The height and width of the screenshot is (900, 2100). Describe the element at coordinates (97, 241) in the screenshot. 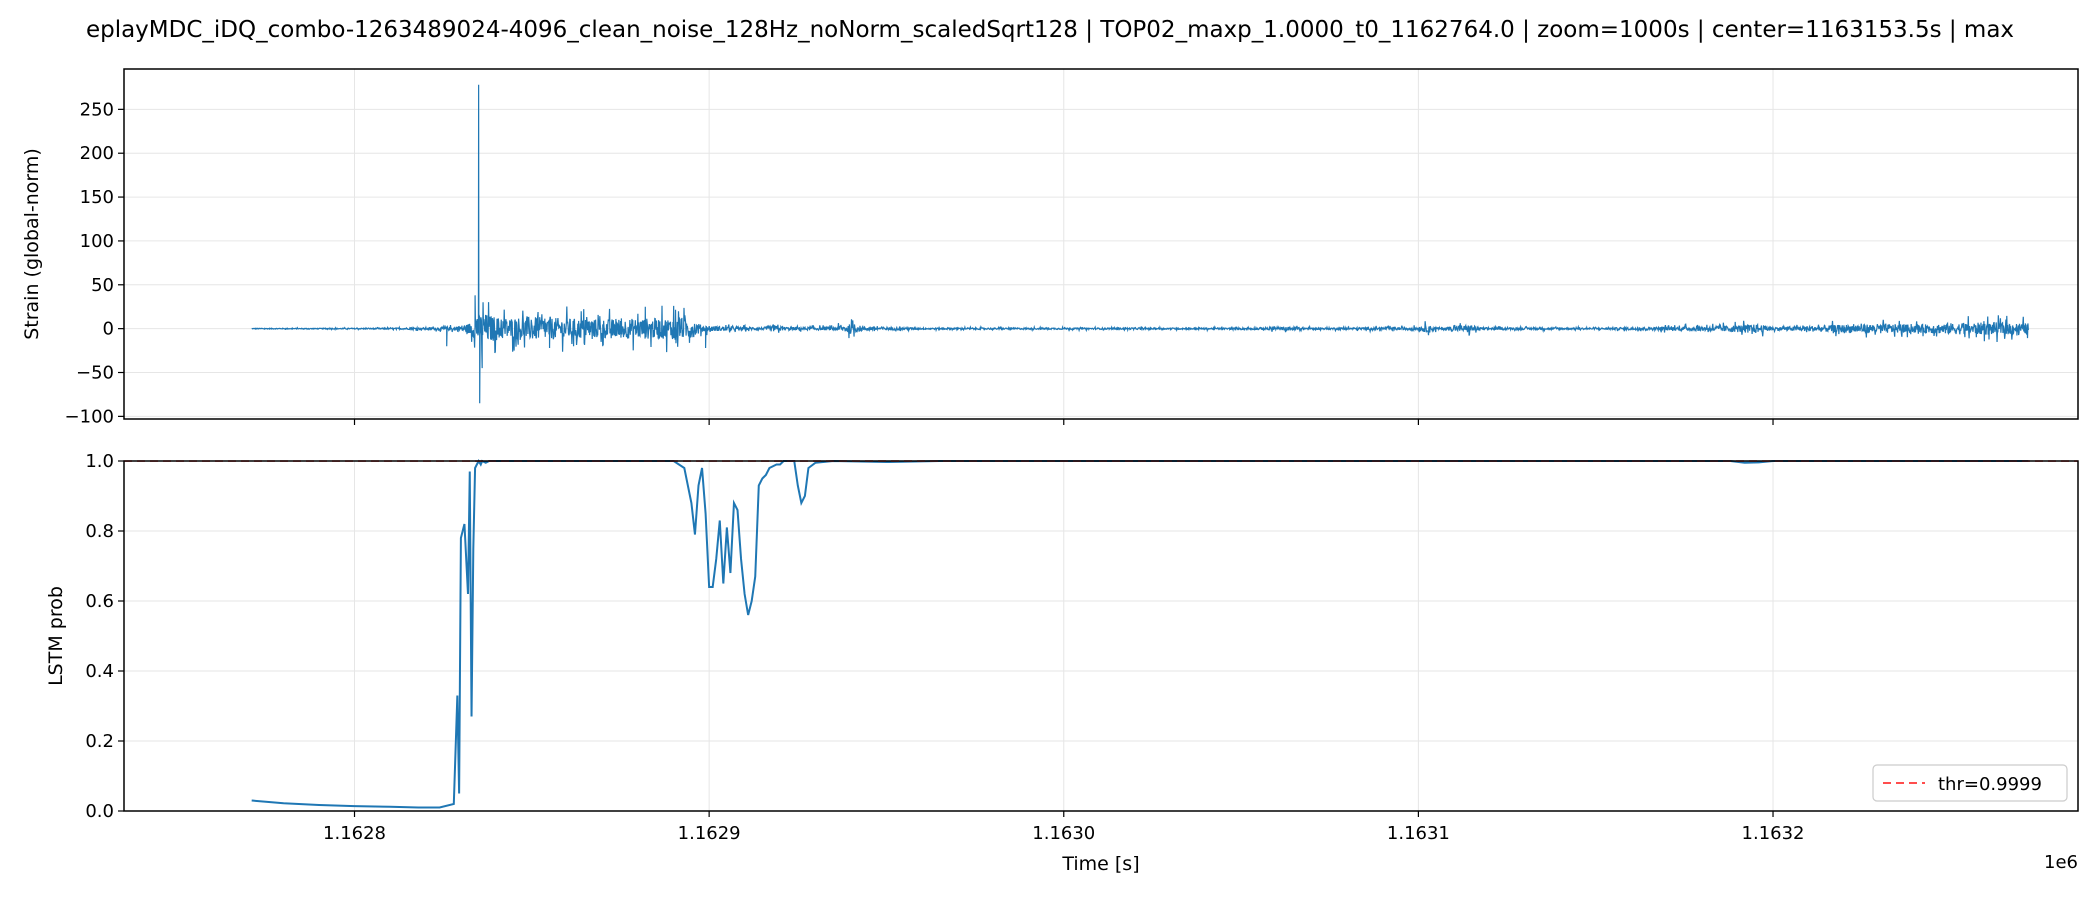

I see `strain-y-tick-label: 100` at that location.